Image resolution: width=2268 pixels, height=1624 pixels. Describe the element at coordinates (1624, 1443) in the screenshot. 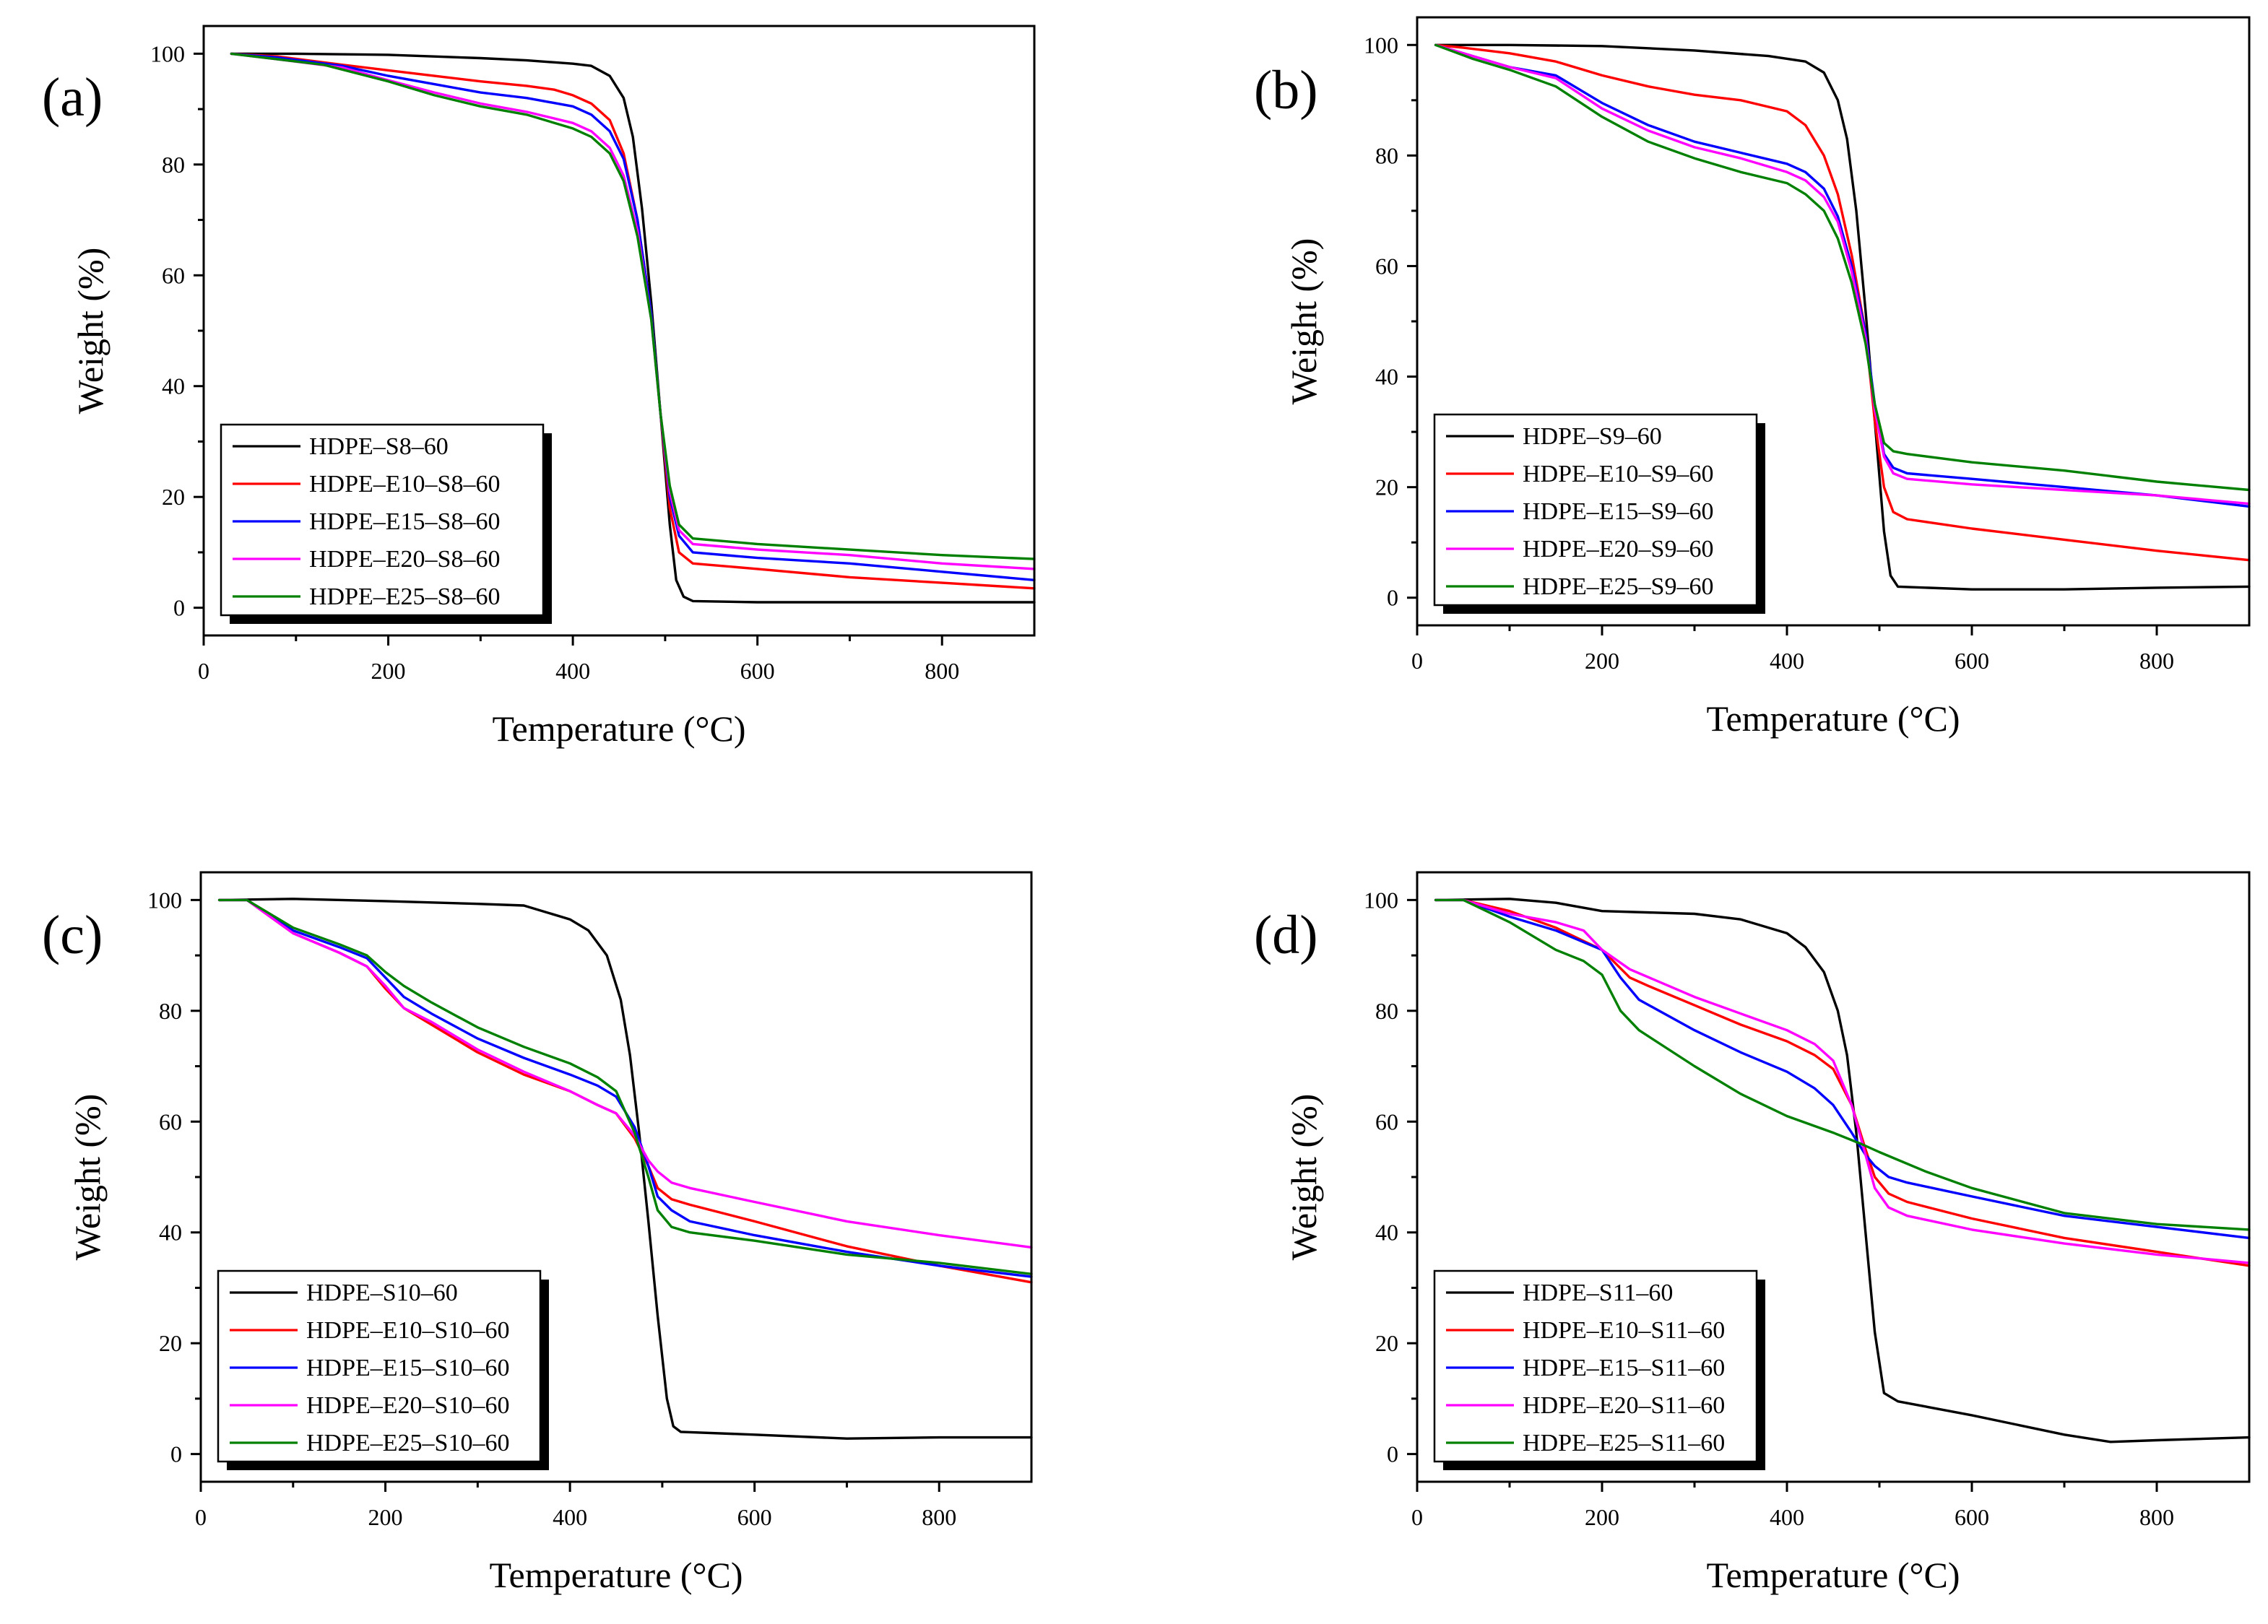

I see `legend-label-e25: HDPE–E25–S11–60` at that location.